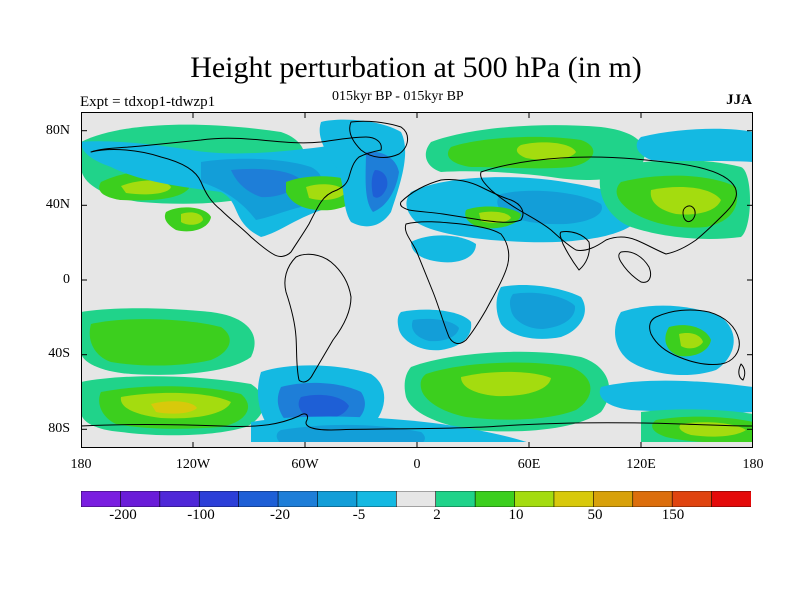 The height and width of the screenshot is (600, 800). I want to click on negative-core-eurasia, so click(549, 207).